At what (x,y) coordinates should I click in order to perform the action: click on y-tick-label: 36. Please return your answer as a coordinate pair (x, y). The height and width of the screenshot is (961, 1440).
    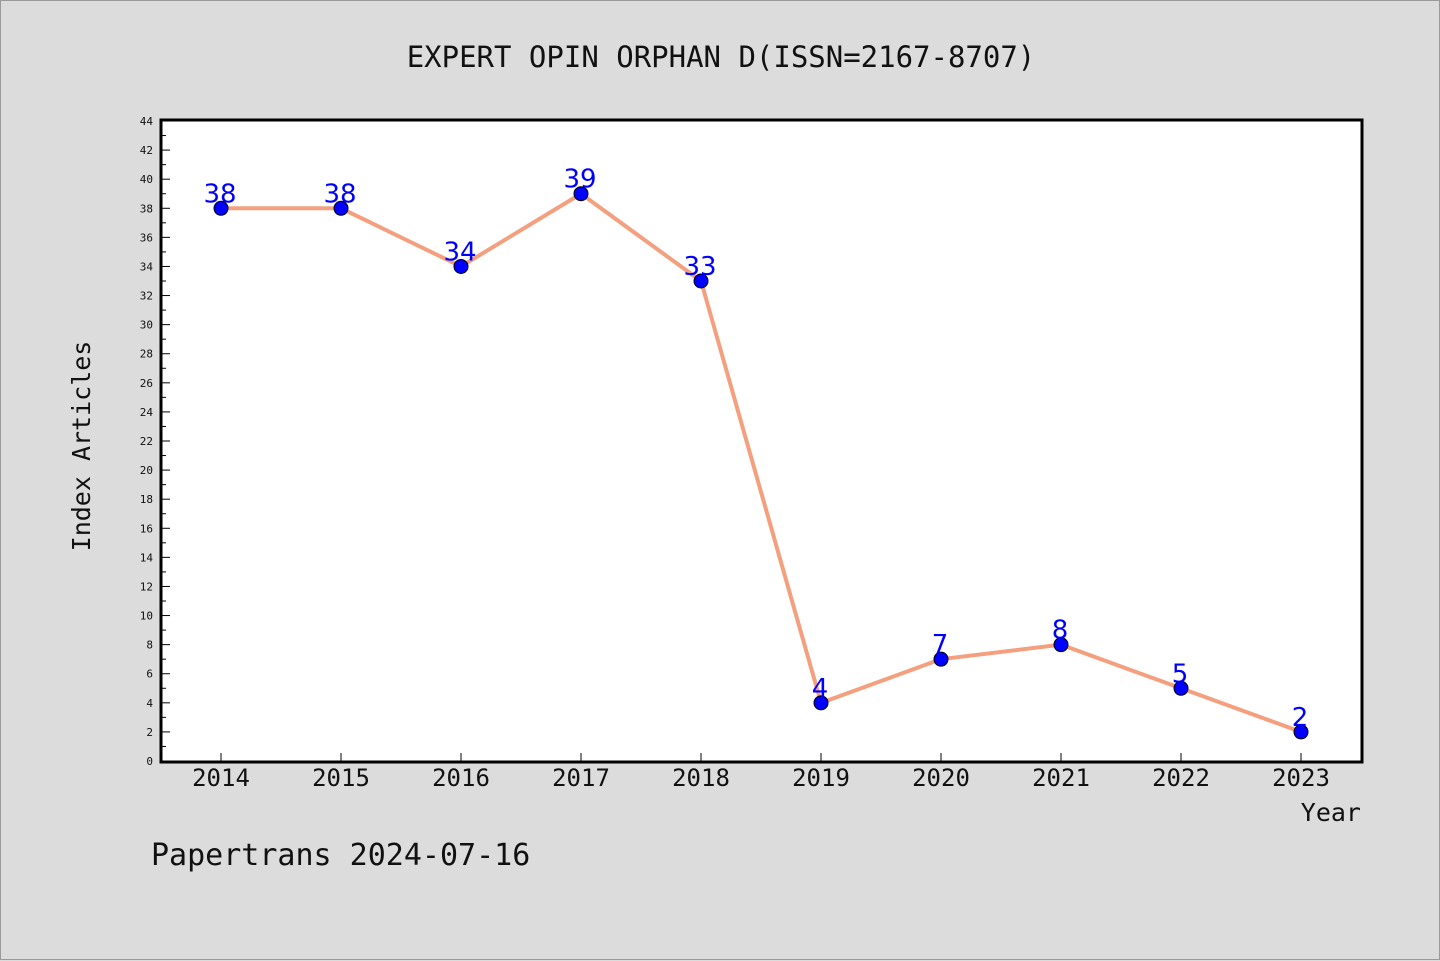
    Looking at the image, I should click on (146, 237).